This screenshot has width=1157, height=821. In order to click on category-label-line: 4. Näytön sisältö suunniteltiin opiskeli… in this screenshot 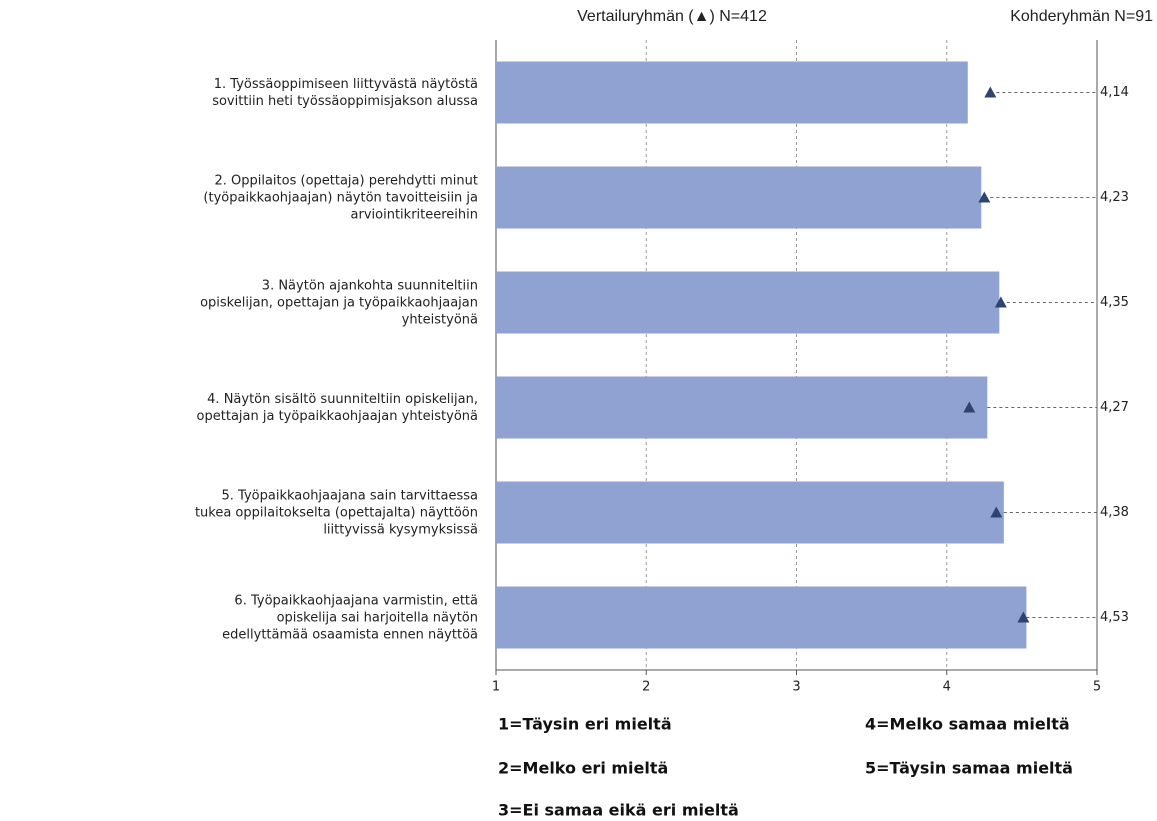, I will do `click(342, 399)`.